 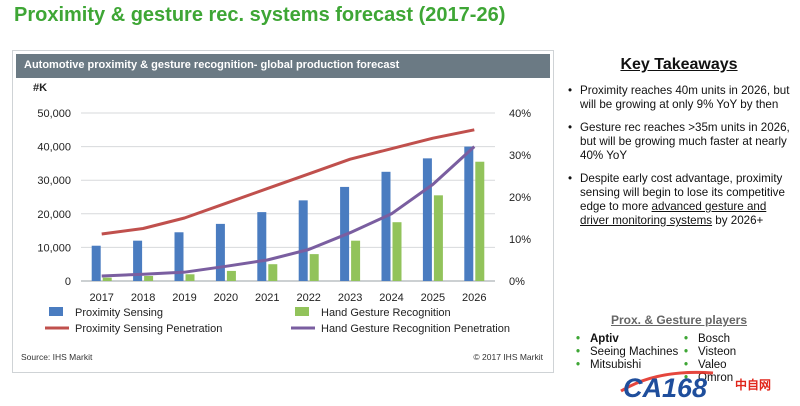 What do you see at coordinates (474, 298) in the screenshot?
I see `x-tick-label: 2026` at bounding box center [474, 298].